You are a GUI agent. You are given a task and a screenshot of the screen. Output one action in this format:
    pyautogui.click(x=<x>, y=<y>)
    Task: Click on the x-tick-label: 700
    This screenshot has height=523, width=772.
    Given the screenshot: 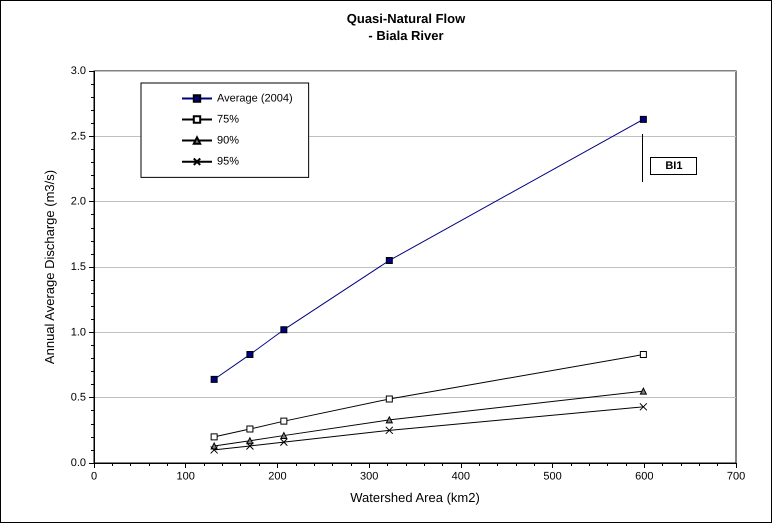 What is the action you would take?
    pyautogui.click(x=736, y=476)
    